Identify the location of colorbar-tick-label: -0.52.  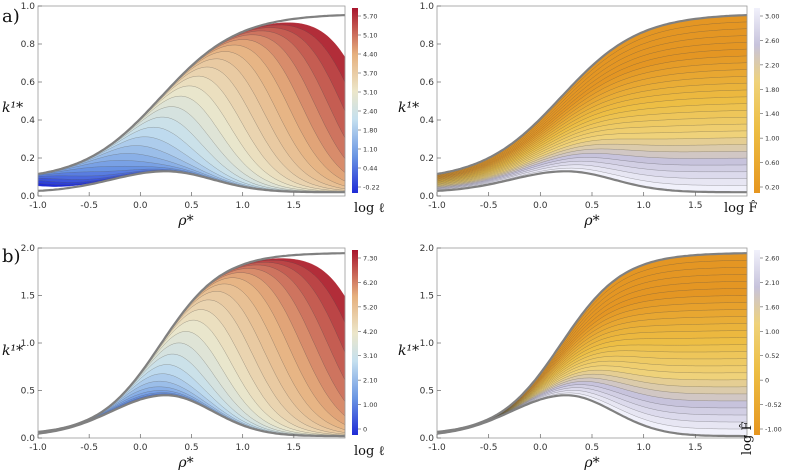
(773, 405).